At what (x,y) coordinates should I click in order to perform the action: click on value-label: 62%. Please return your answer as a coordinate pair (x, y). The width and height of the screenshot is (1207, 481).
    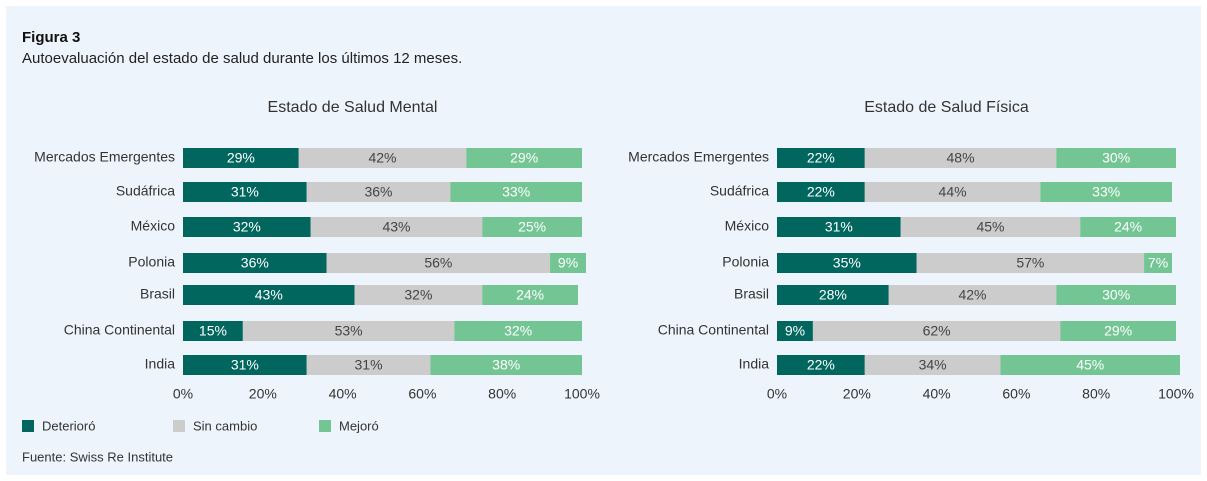
    Looking at the image, I should click on (937, 331).